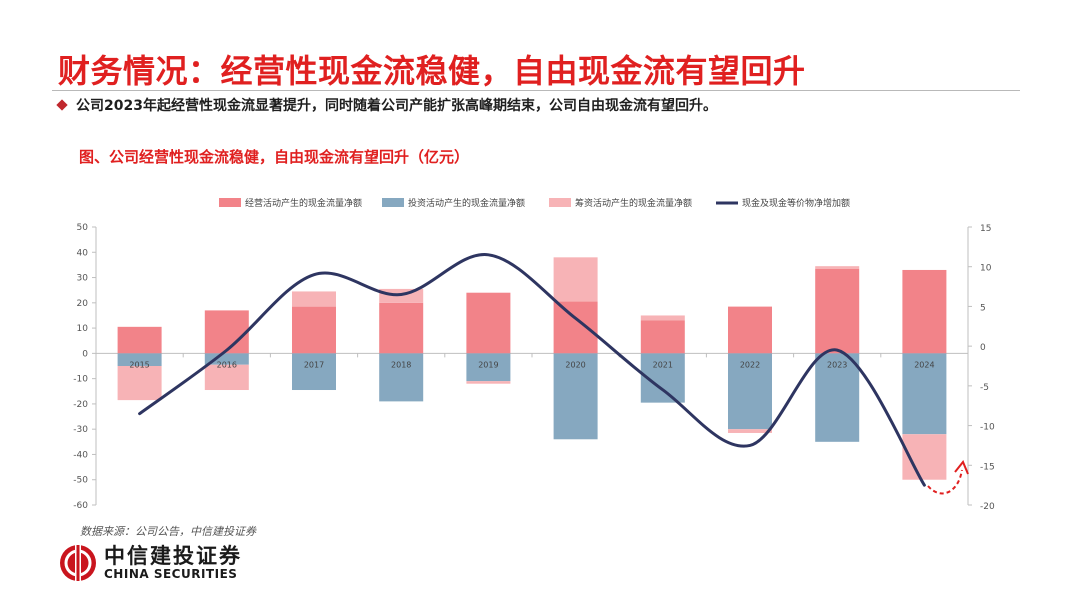 This screenshot has height=599, width=1080. I want to click on data-source: 数据来源：公司公告，中信建投证券, so click(168, 531).